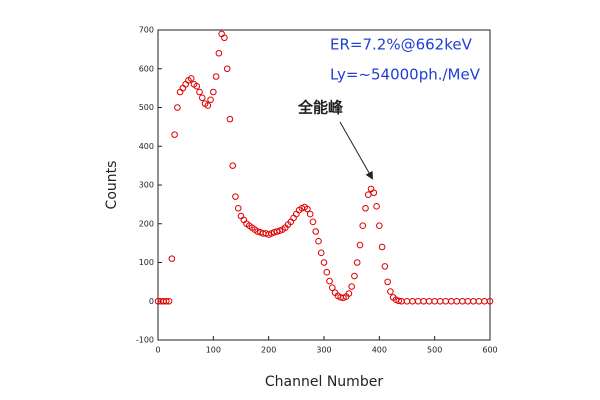  Describe the element at coordinates (146, 30) in the screenshot. I see `y-tick-label: 700` at that location.